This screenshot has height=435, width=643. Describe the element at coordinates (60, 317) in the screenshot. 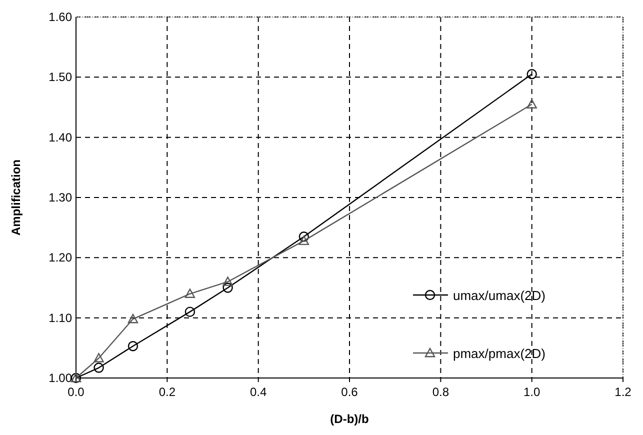

I see `y-tick-label: 1.10` at that location.